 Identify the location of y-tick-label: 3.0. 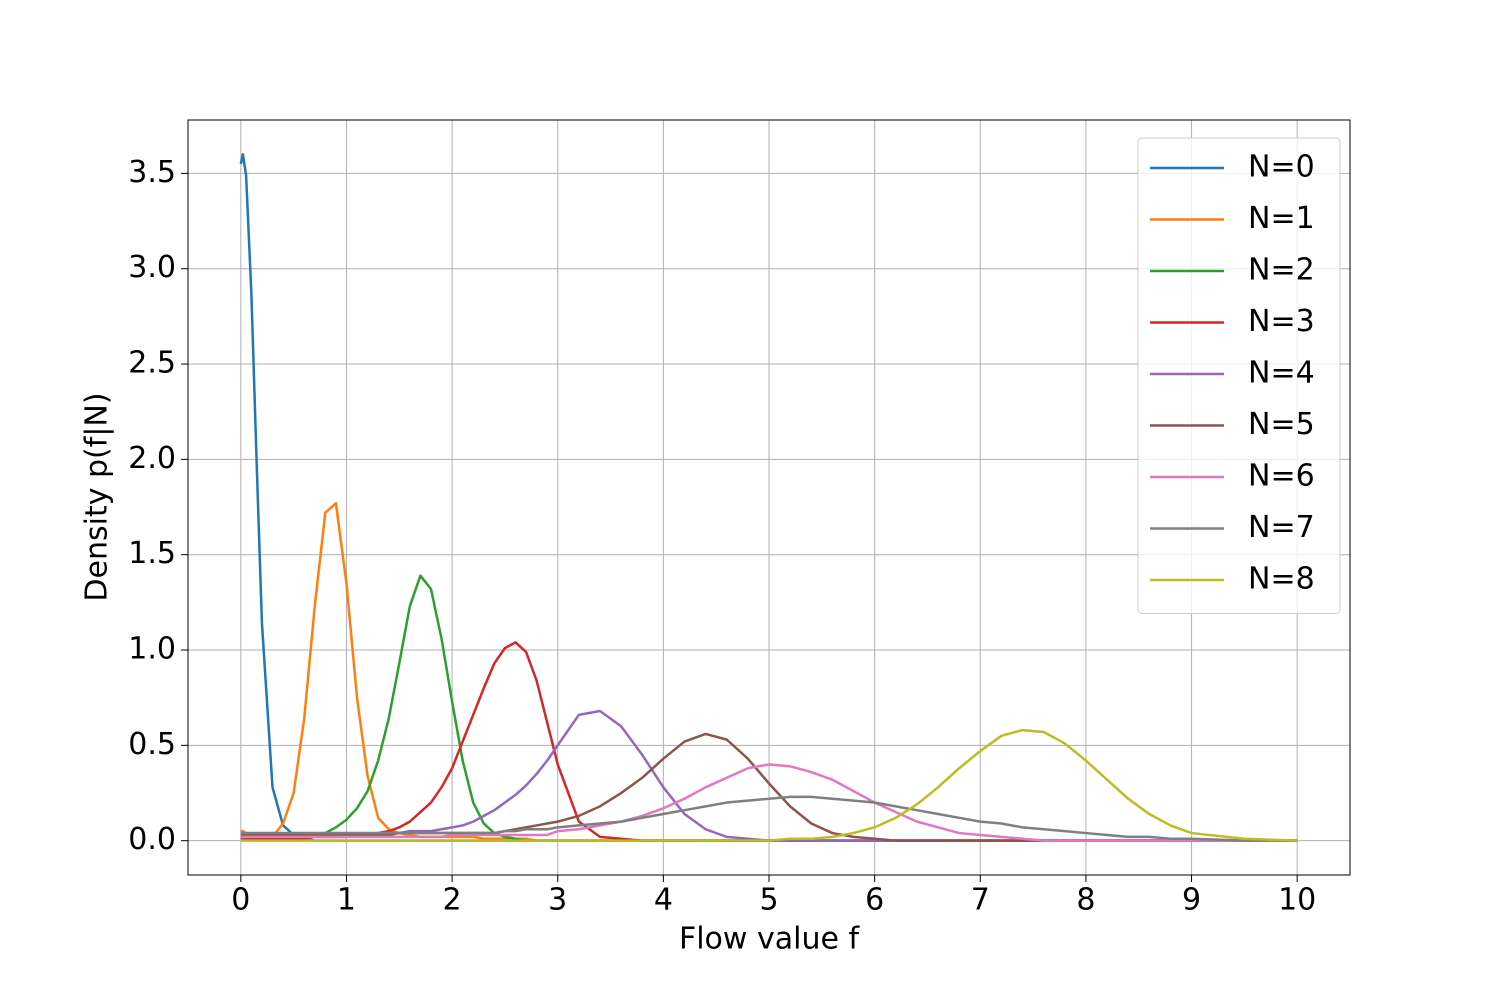
(152, 267).